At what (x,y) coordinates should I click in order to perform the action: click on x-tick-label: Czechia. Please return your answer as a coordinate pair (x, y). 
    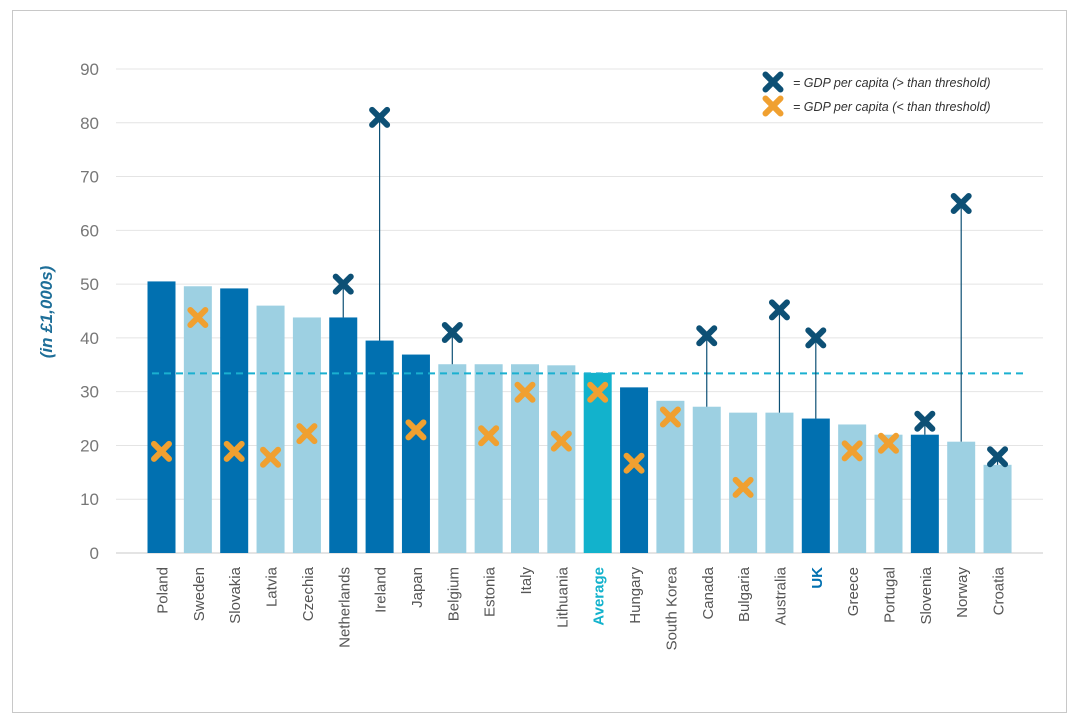
    Looking at the image, I should click on (308, 593).